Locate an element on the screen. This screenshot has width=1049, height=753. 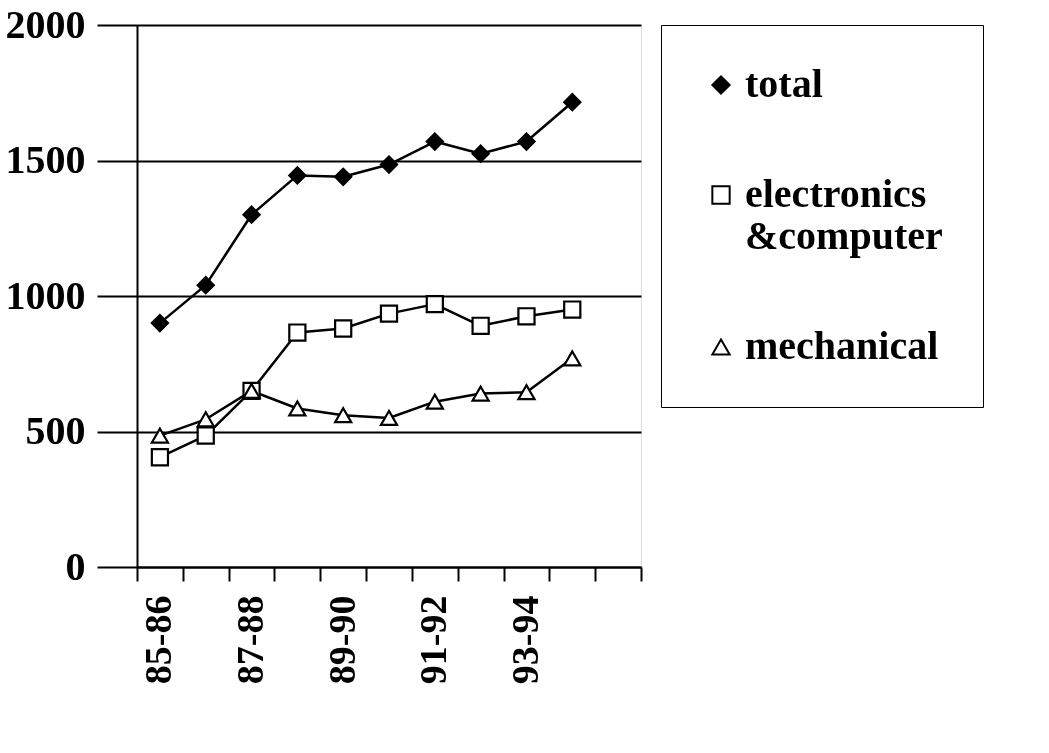
y-tick-label: 2000 is located at coordinates (45, 24).